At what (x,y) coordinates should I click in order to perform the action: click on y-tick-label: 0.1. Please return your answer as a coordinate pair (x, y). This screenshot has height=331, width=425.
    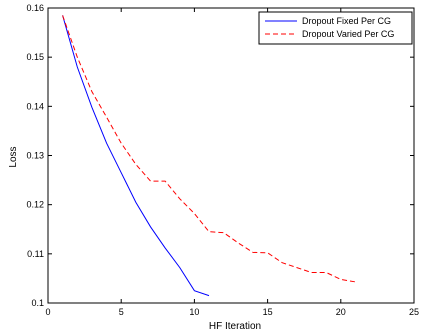
    Looking at the image, I should click on (37, 303).